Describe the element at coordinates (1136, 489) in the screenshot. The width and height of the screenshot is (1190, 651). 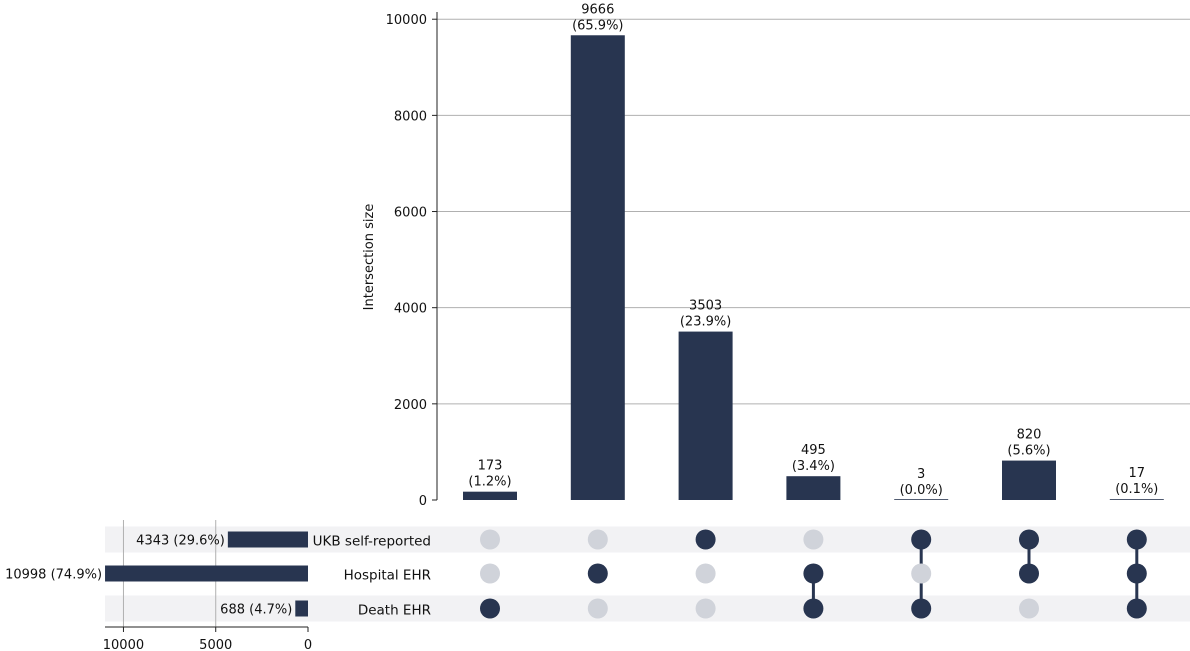
I see `bar-percent-label: (0.1%)` at that location.